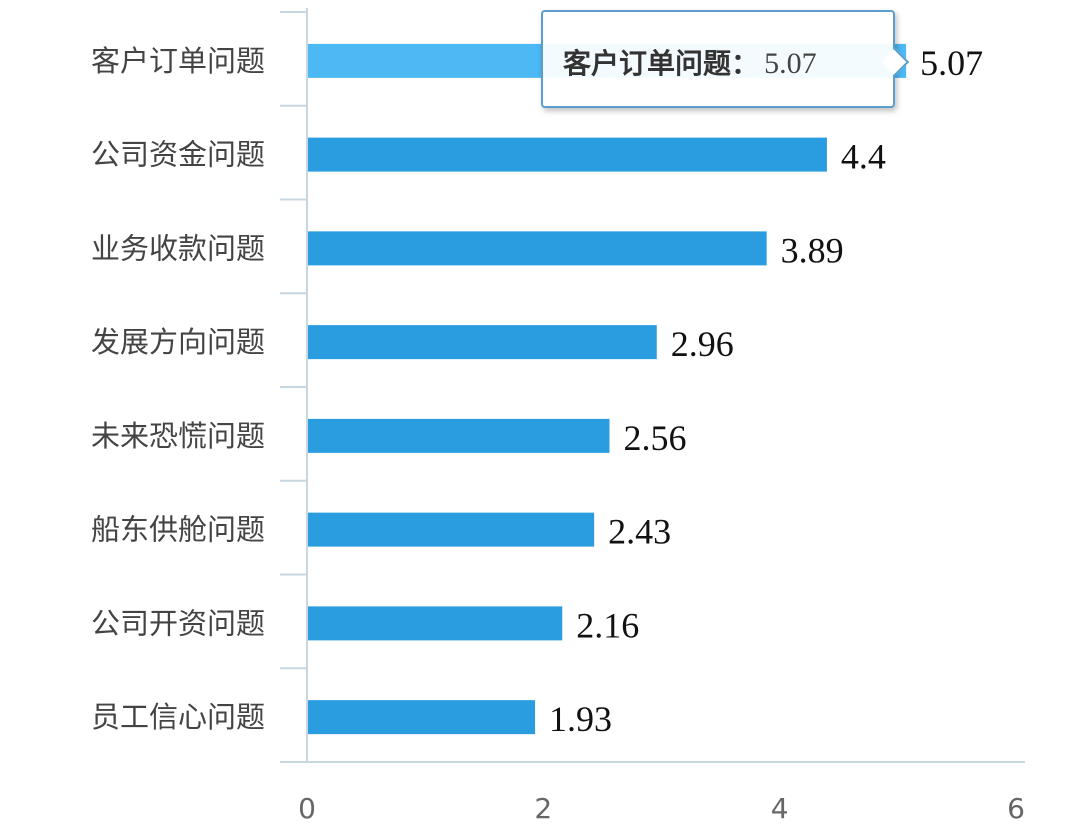 This screenshot has width=1067, height=834. I want to click on x-tick-label: 6, so click(1016, 808).